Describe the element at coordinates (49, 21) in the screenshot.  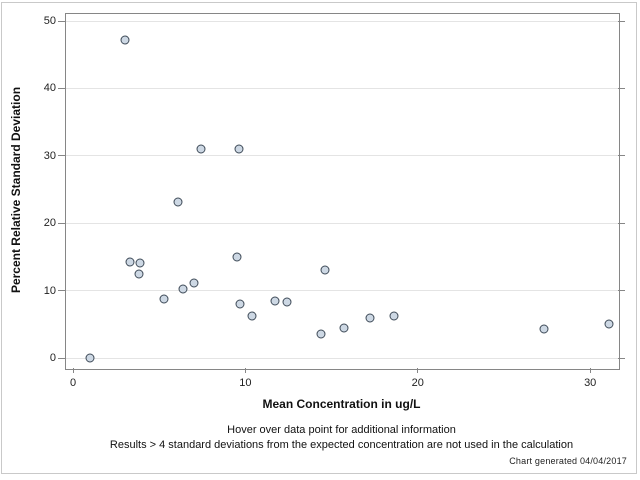
I see `y-tick-label: 50` at that location.